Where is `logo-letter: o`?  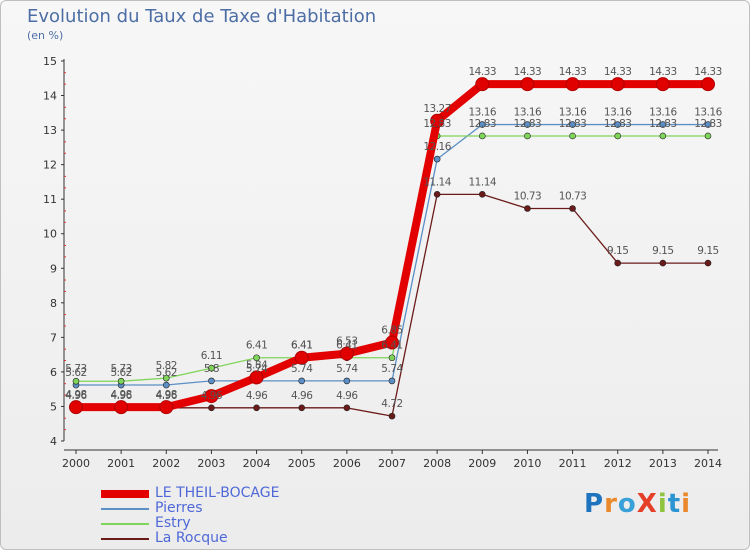 logo-letter: o is located at coordinates (627, 504).